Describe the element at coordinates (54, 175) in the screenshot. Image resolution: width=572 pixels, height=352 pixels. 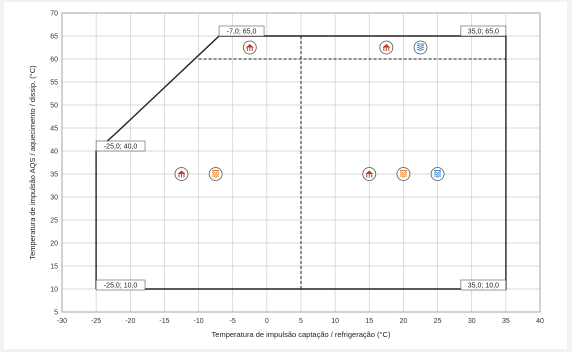
I see `y-tick-label: 35` at that location.